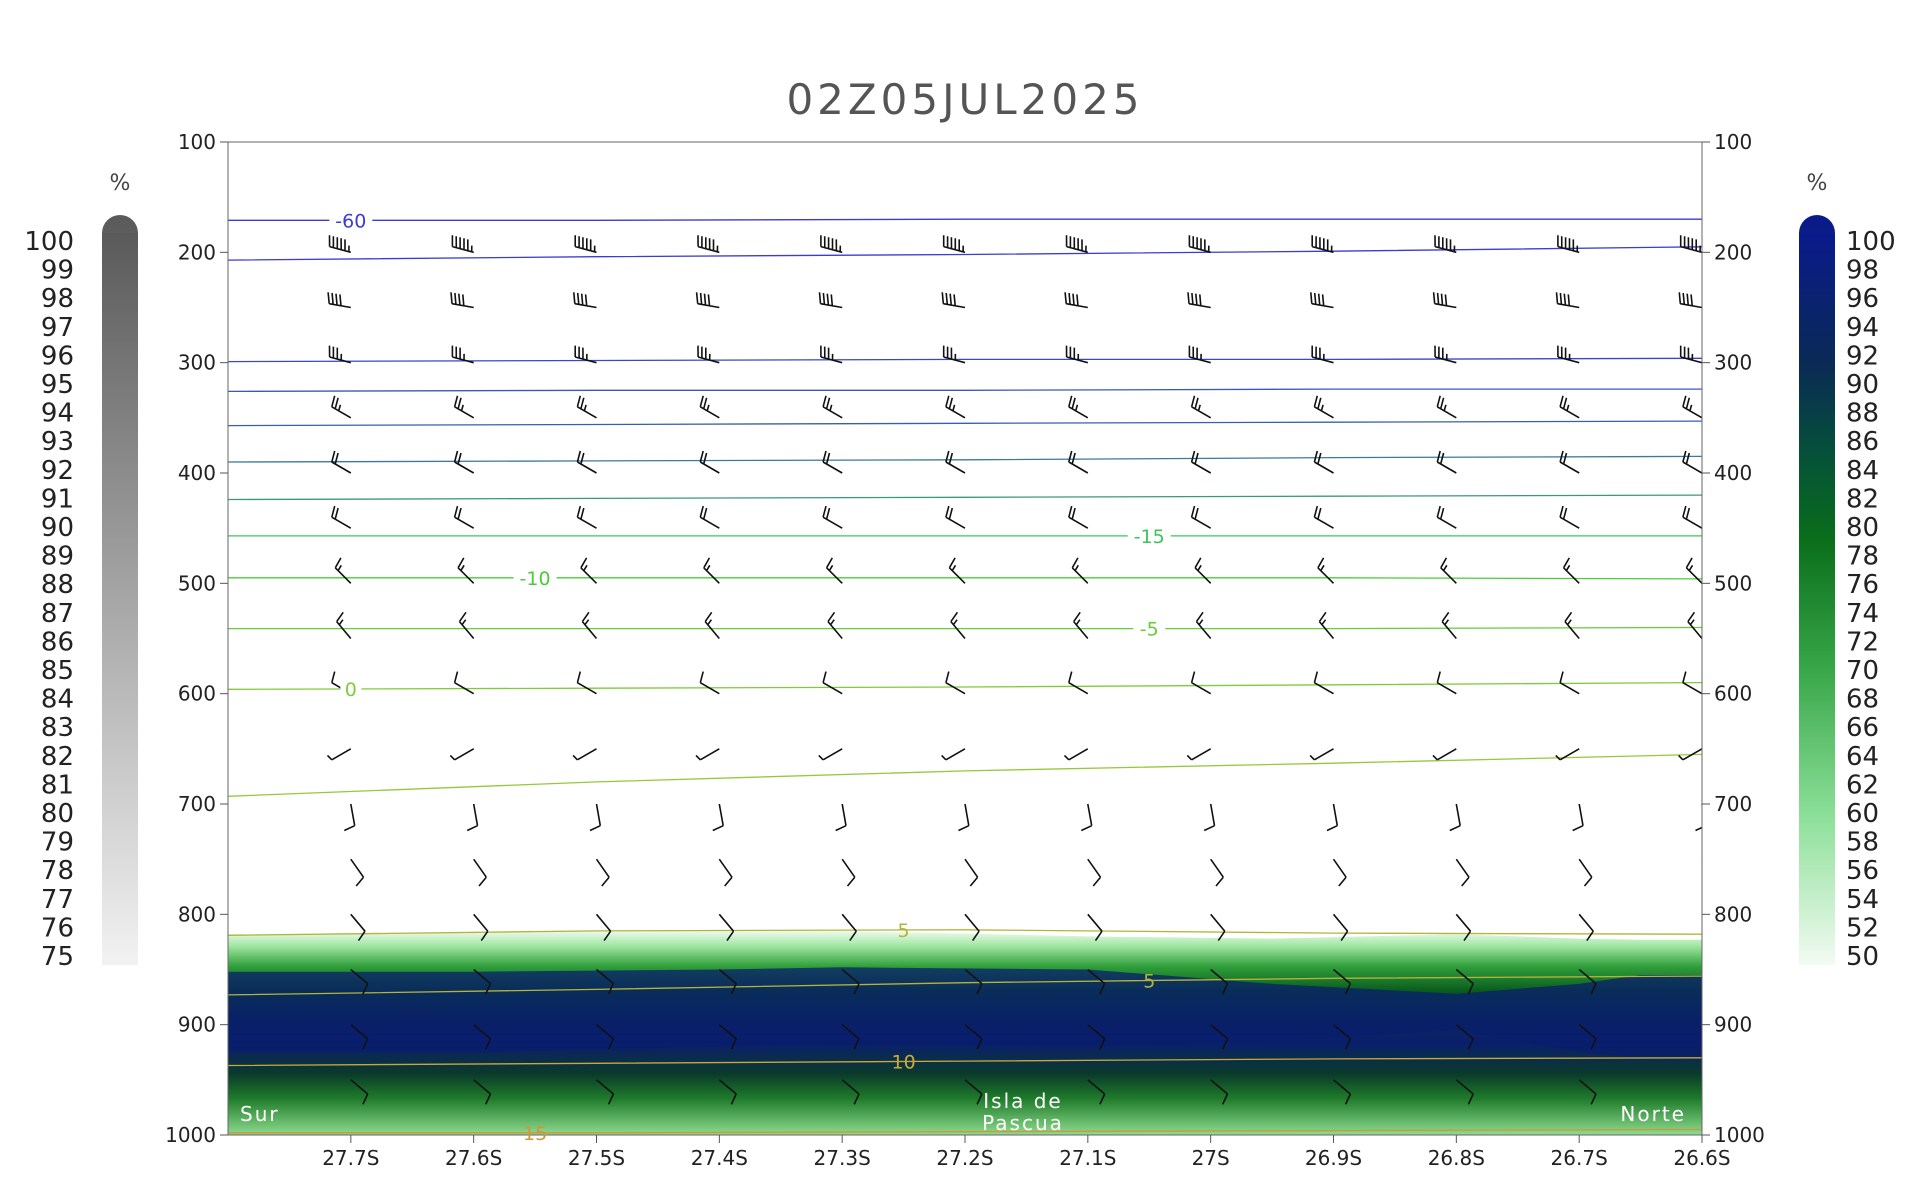 This screenshot has height=1204, width=1920. I want to click on left-colorbar-label: 78, so click(57, 871).